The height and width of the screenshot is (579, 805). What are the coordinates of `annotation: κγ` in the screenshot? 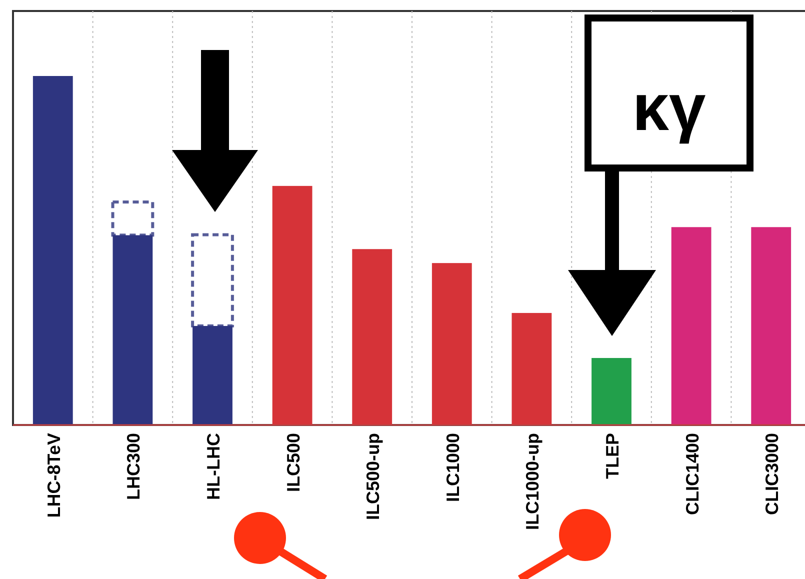 It's located at (669, 107).